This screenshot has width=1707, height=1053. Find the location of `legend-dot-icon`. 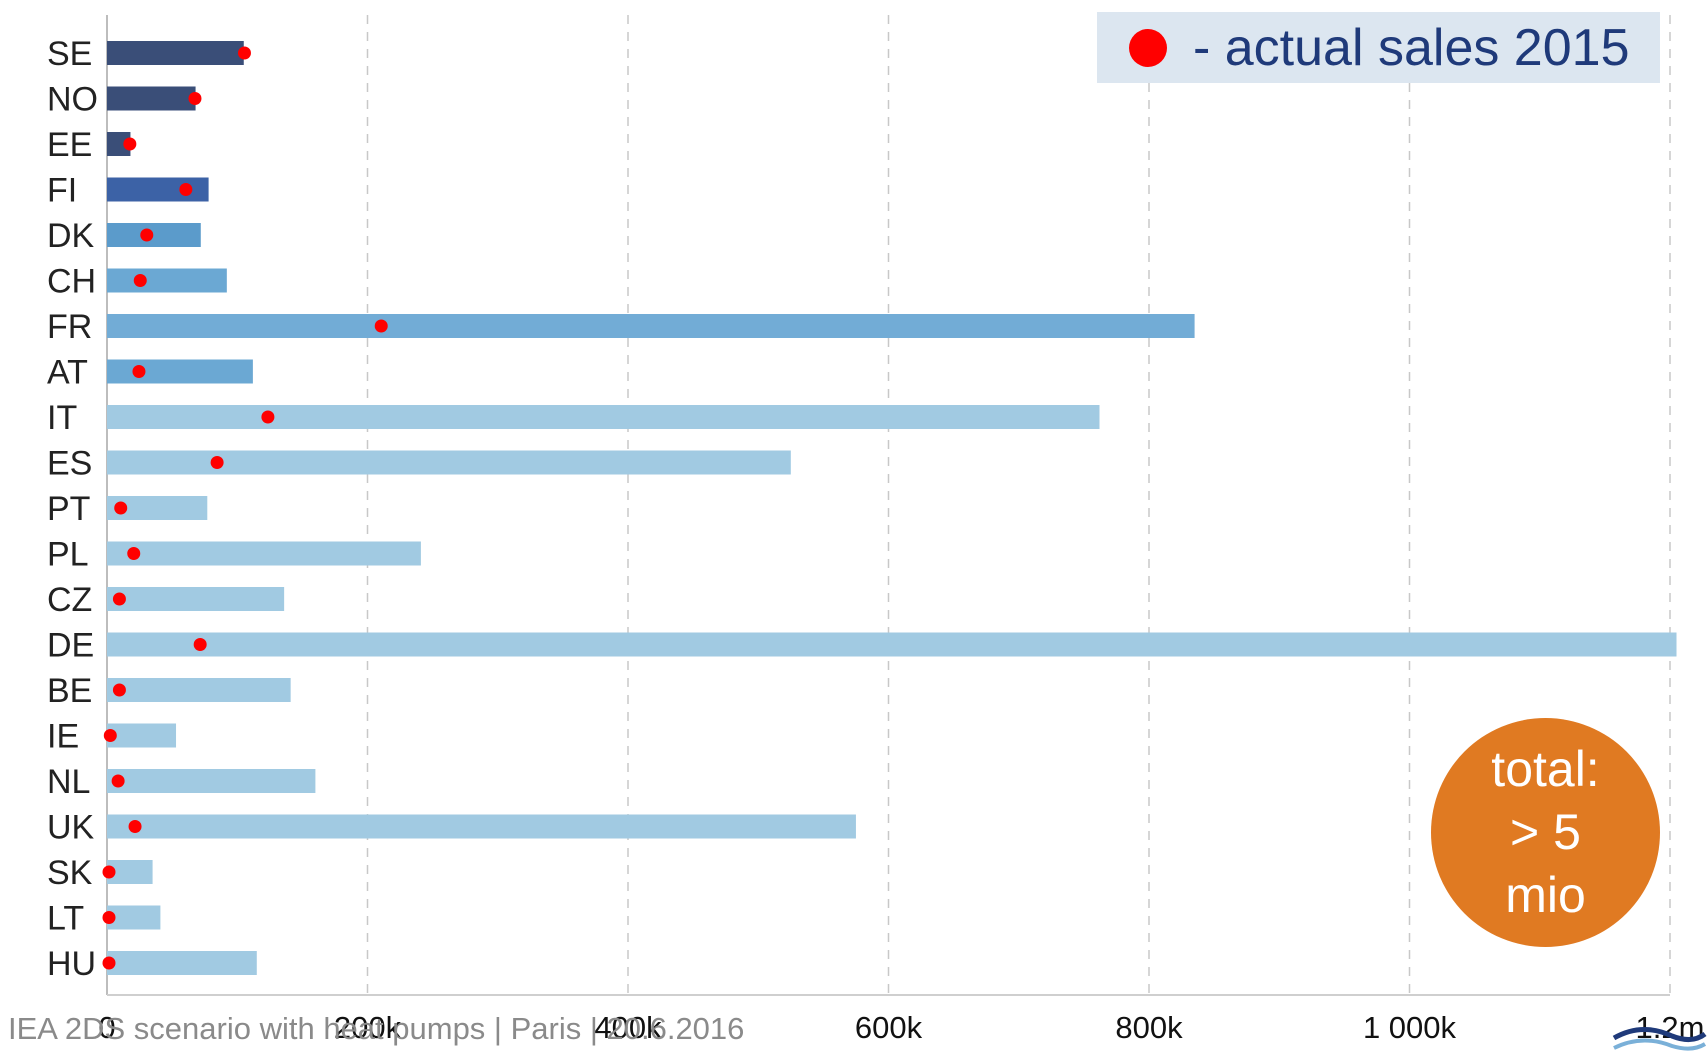

legend-dot-icon is located at coordinates (1148, 47).